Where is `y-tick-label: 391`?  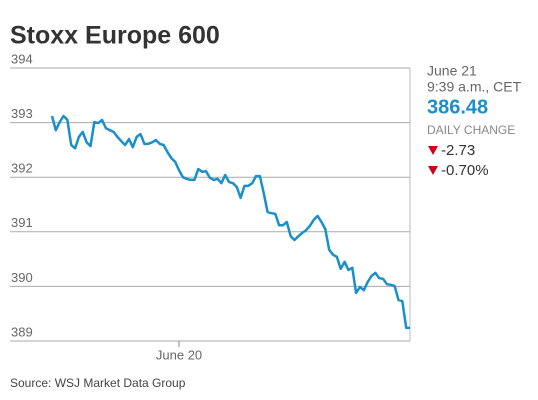
y-tick-label: 391 is located at coordinates (22, 222).